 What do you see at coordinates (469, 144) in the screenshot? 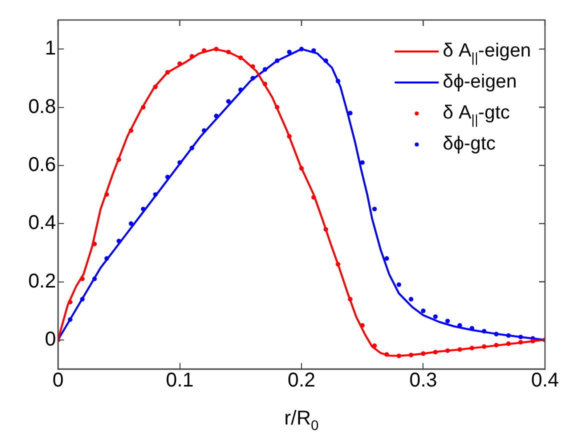
I see `legend-label: δϕ-gtc` at bounding box center [469, 144].